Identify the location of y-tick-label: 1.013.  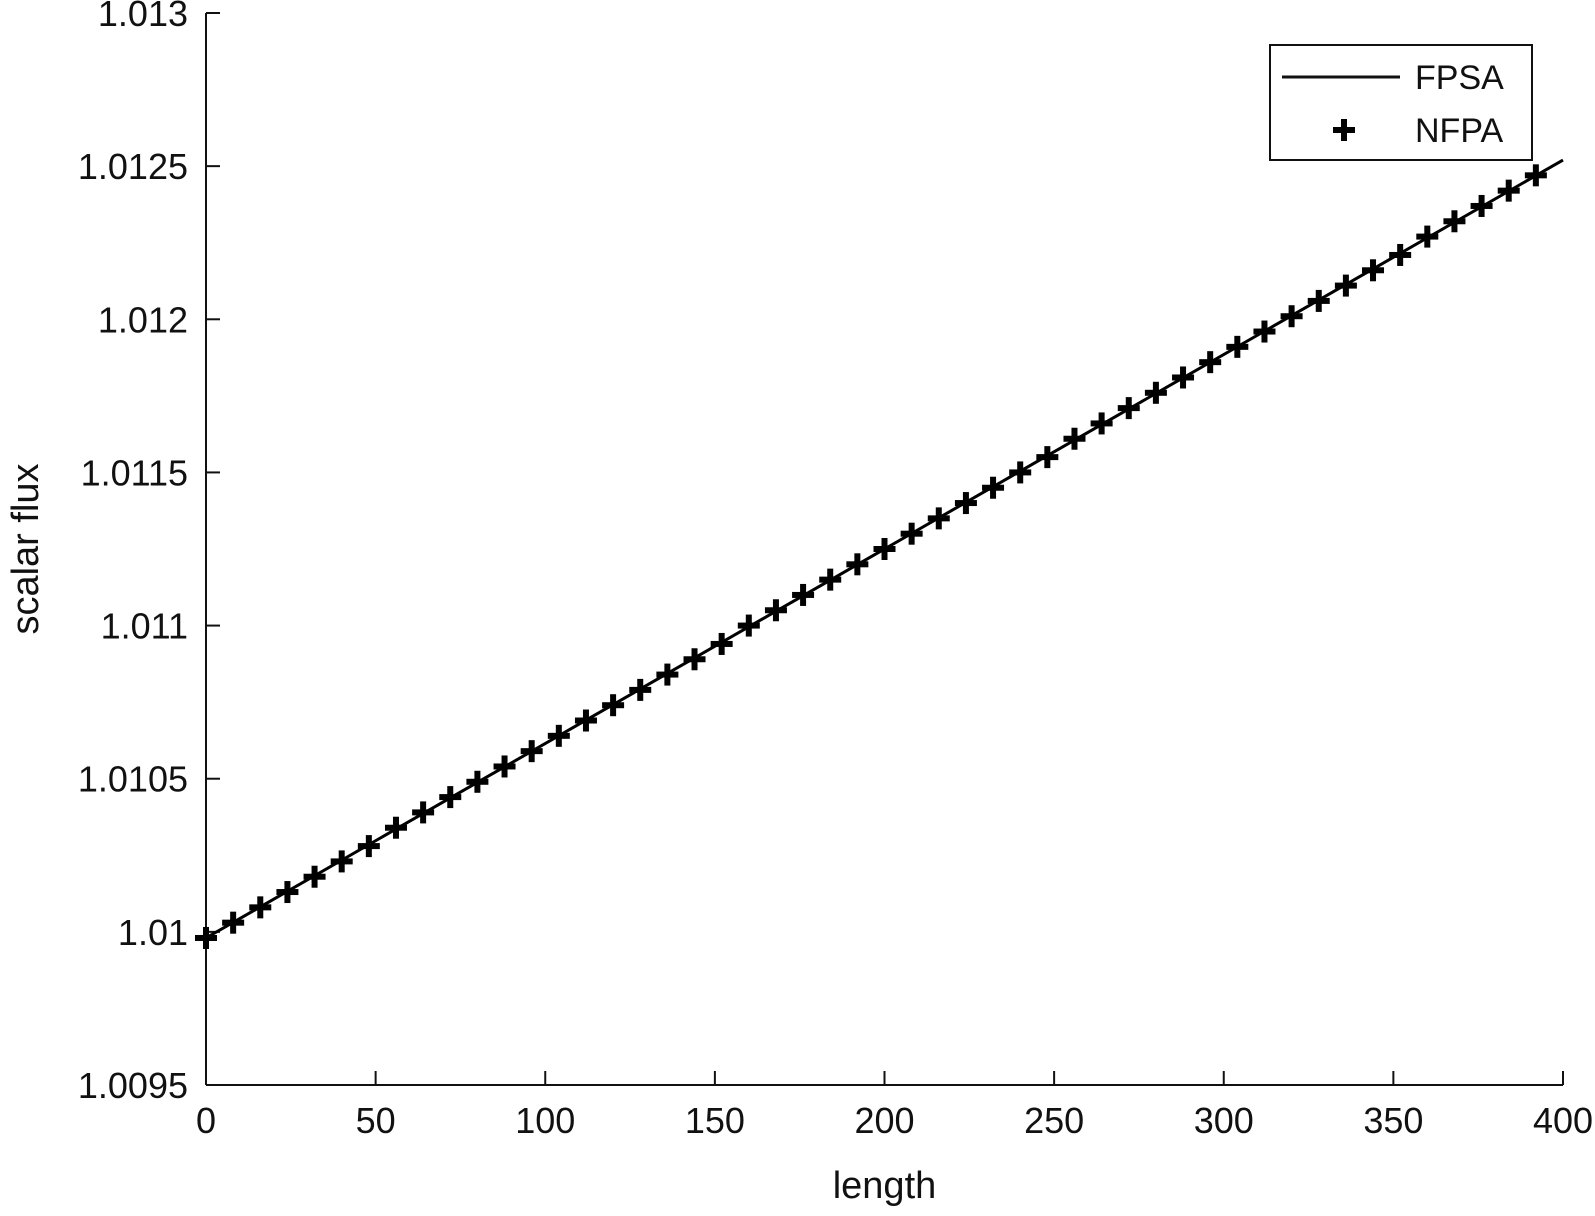
(143, 17).